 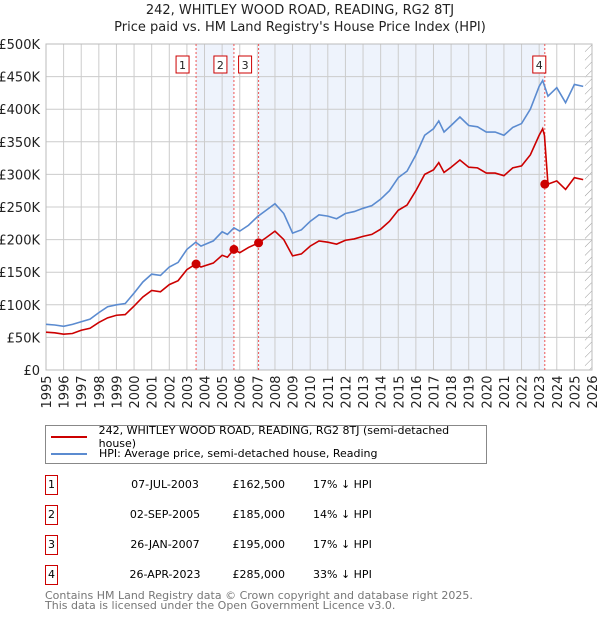 What do you see at coordinates (505, 391) in the screenshot?
I see `x-tick-label: 2021` at bounding box center [505, 391].